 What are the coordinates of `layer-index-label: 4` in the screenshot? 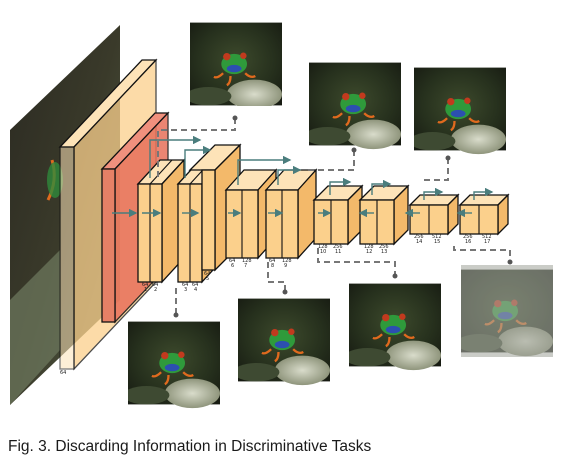 It's located at (195, 290).